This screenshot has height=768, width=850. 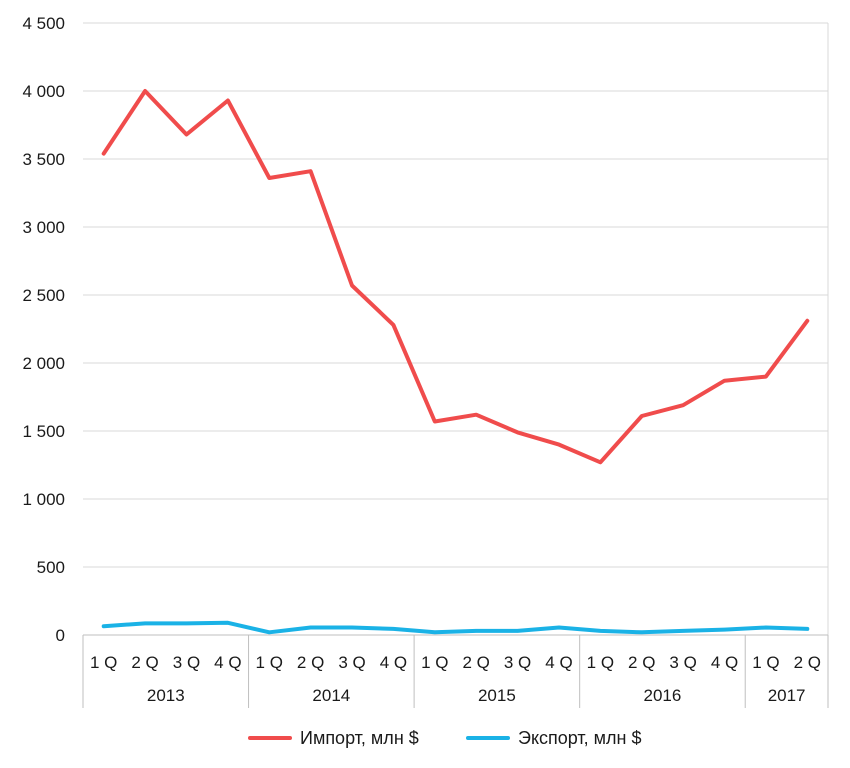 I want to click on y-tick-label: 2 000, so click(x=43, y=363).